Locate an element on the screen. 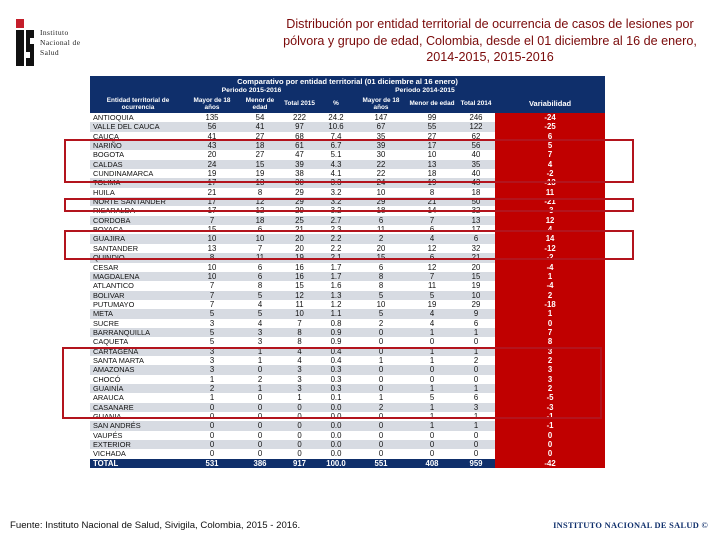 The width and height of the screenshot is (720, 540). cell-percent: 0.3 is located at coordinates (336, 370).